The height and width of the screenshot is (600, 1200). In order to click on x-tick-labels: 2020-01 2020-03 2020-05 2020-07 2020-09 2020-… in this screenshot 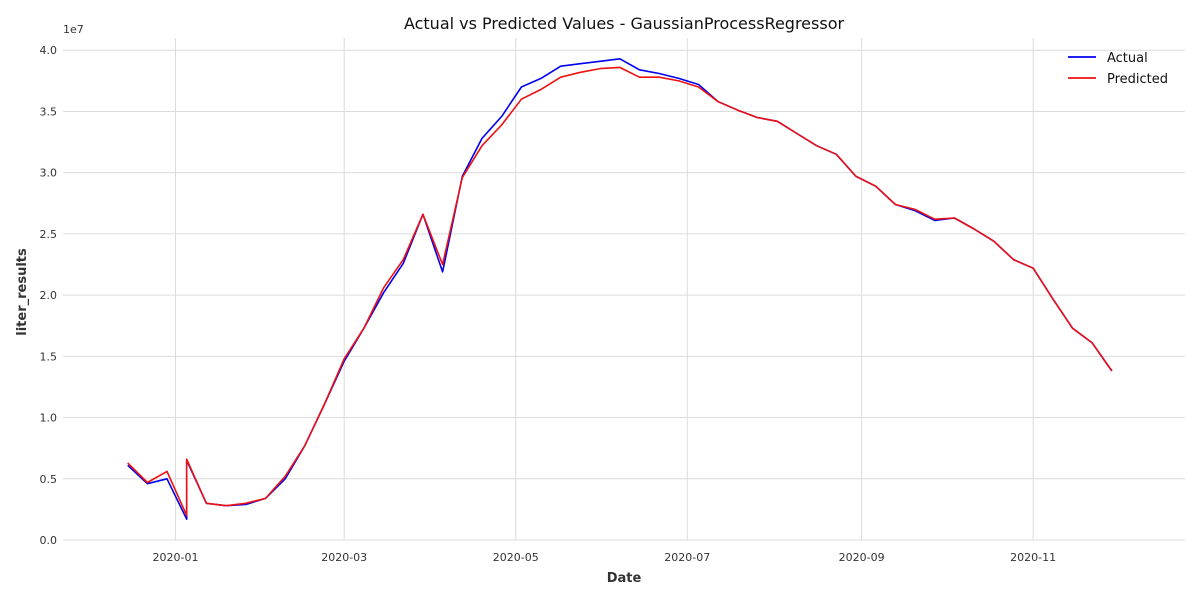, I will do `click(604, 557)`.